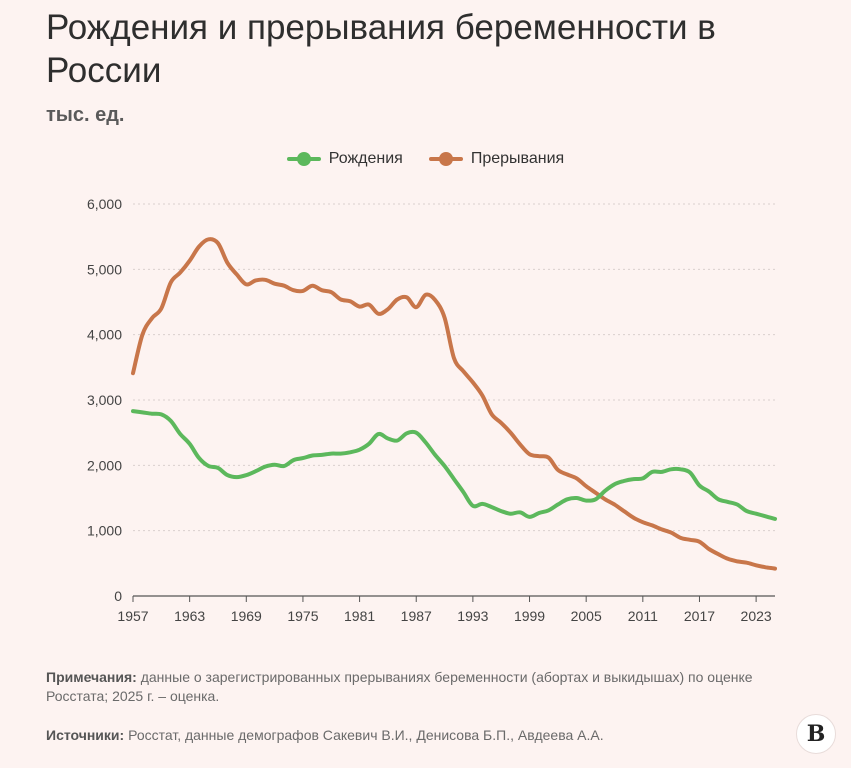 The height and width of the screenshot is (768, 851). Describe the element at coordinates (529, 616) in the screenshot. I see `x-tick-label: 1999` at that location.